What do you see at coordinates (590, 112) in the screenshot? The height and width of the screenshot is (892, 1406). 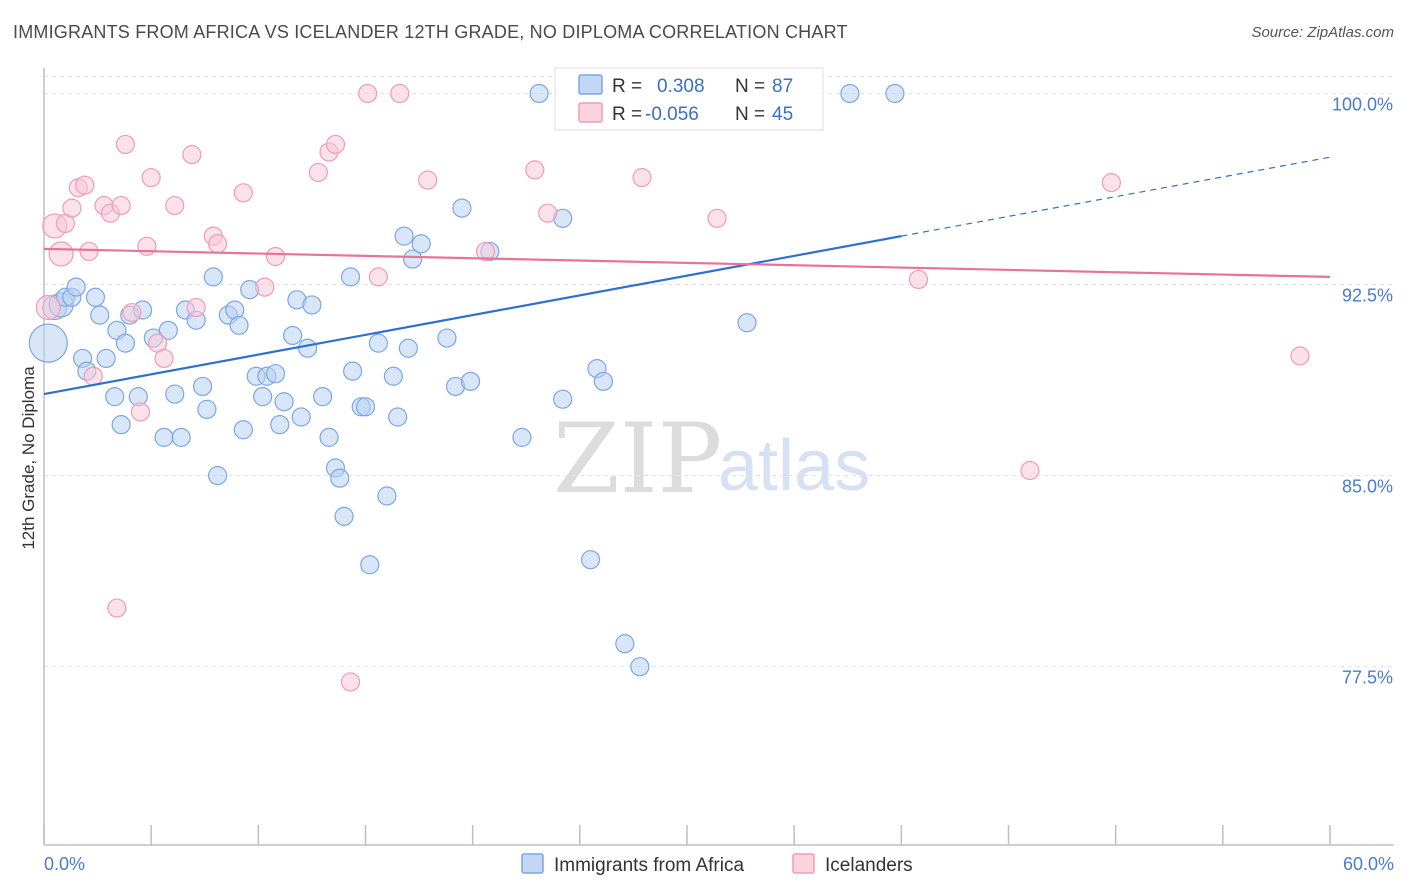 I see `legend-swatch-pink` at bounding box center [590, 112].